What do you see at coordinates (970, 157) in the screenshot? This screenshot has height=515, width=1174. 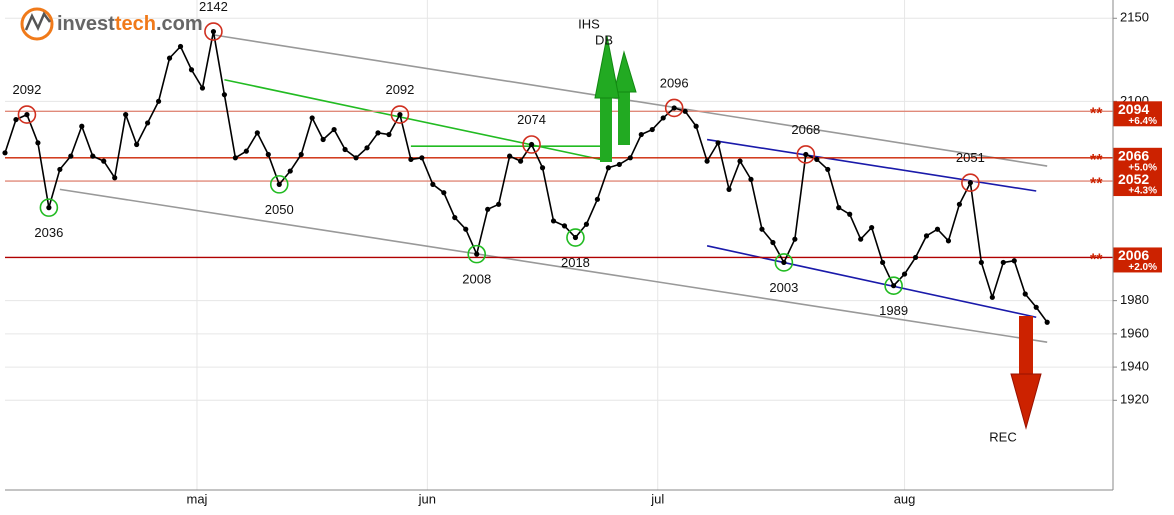 I see `extremum-label: 2051` at bounding box center [970, 157].